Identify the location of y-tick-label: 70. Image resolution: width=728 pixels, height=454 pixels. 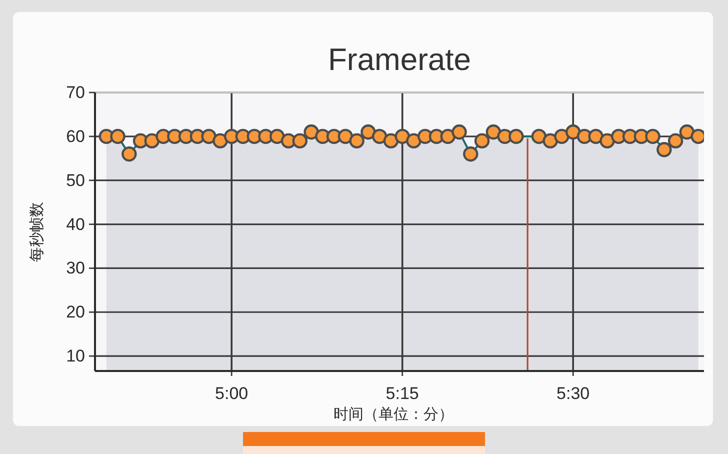
(75, 92).